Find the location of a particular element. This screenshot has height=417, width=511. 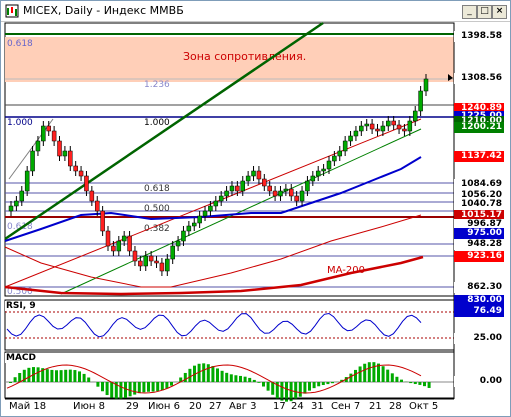

resistance-zone-label: Зона сопротивления. is located at coordinates (244, 56).